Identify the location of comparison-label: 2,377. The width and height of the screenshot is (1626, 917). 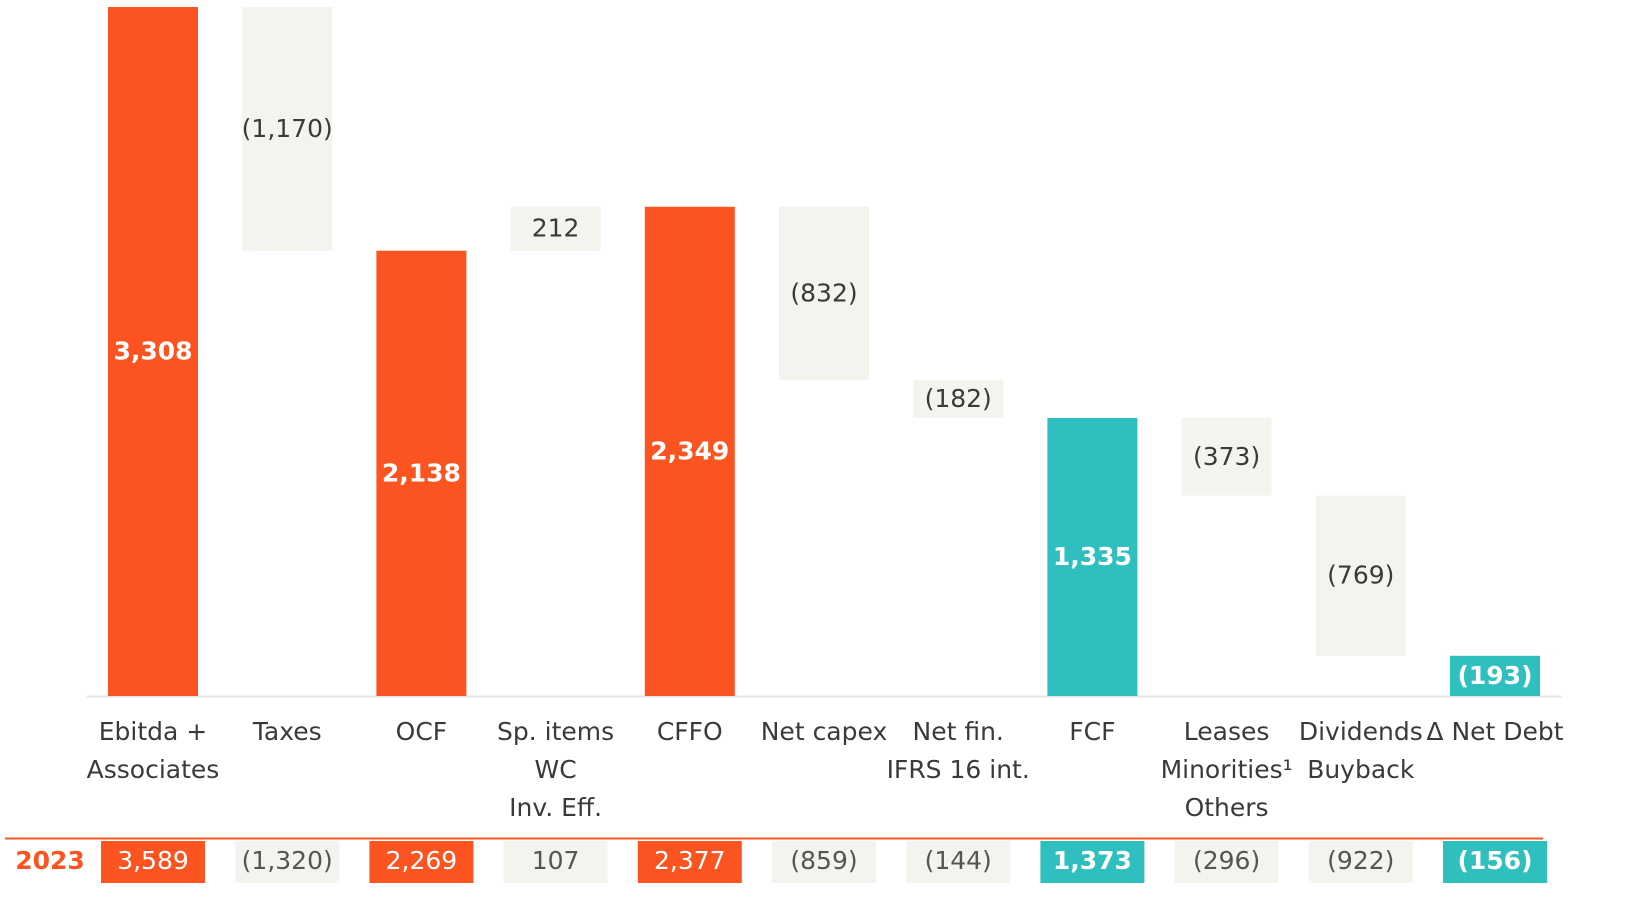
(690, 860).